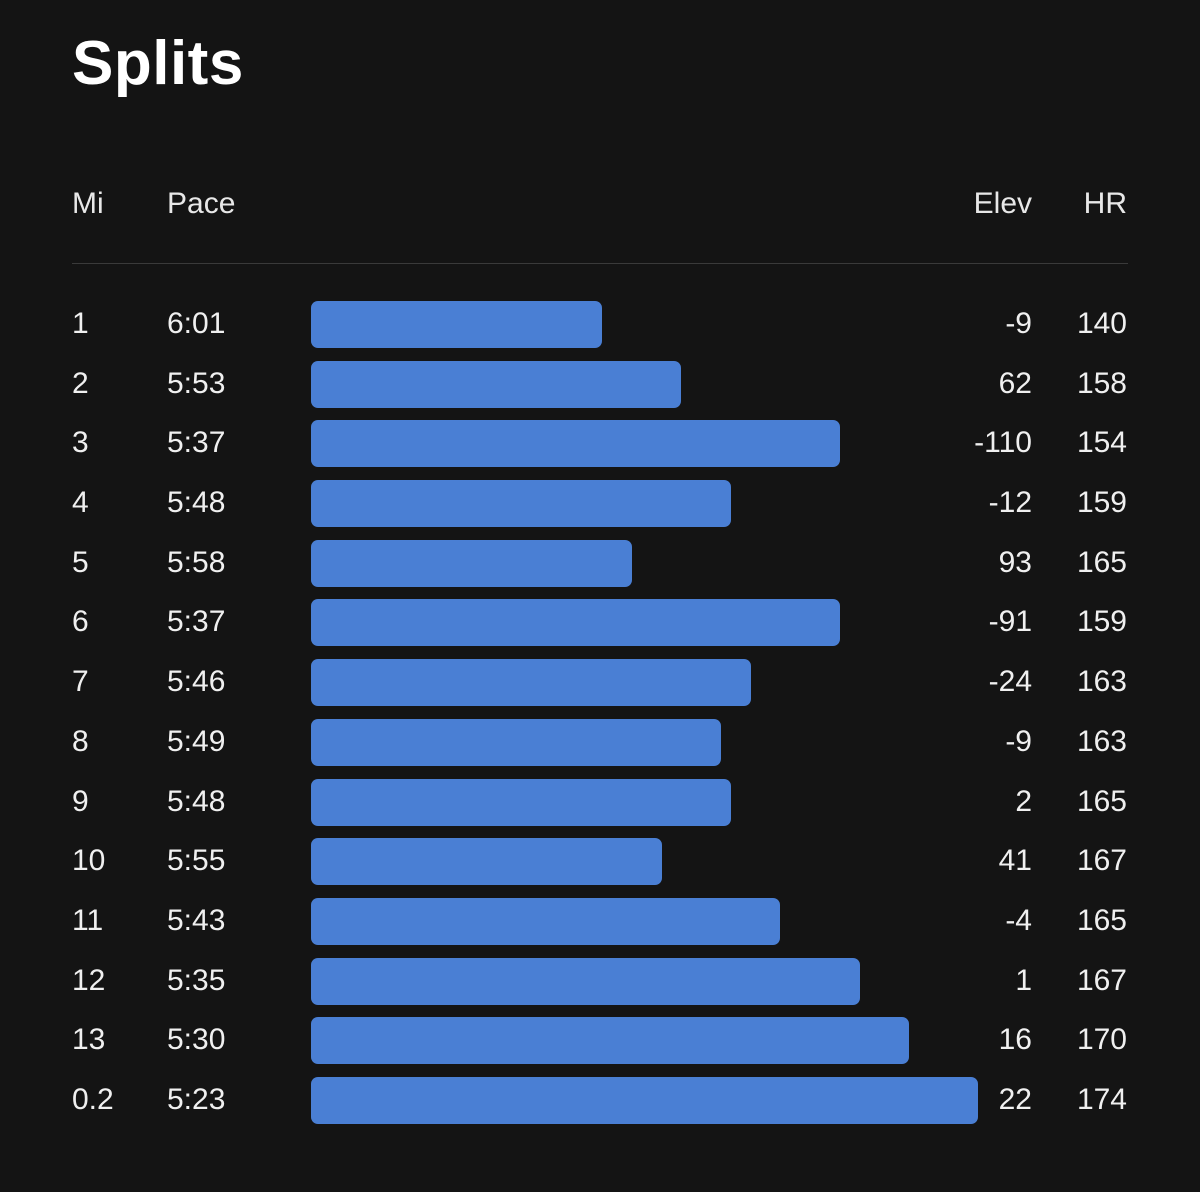 Image resolution: width=1200 pixels, height=1192 pixels. Describe the element at coordinates (201, 203) in the screenshot. I see `column-header-pace: Pace` at that location.